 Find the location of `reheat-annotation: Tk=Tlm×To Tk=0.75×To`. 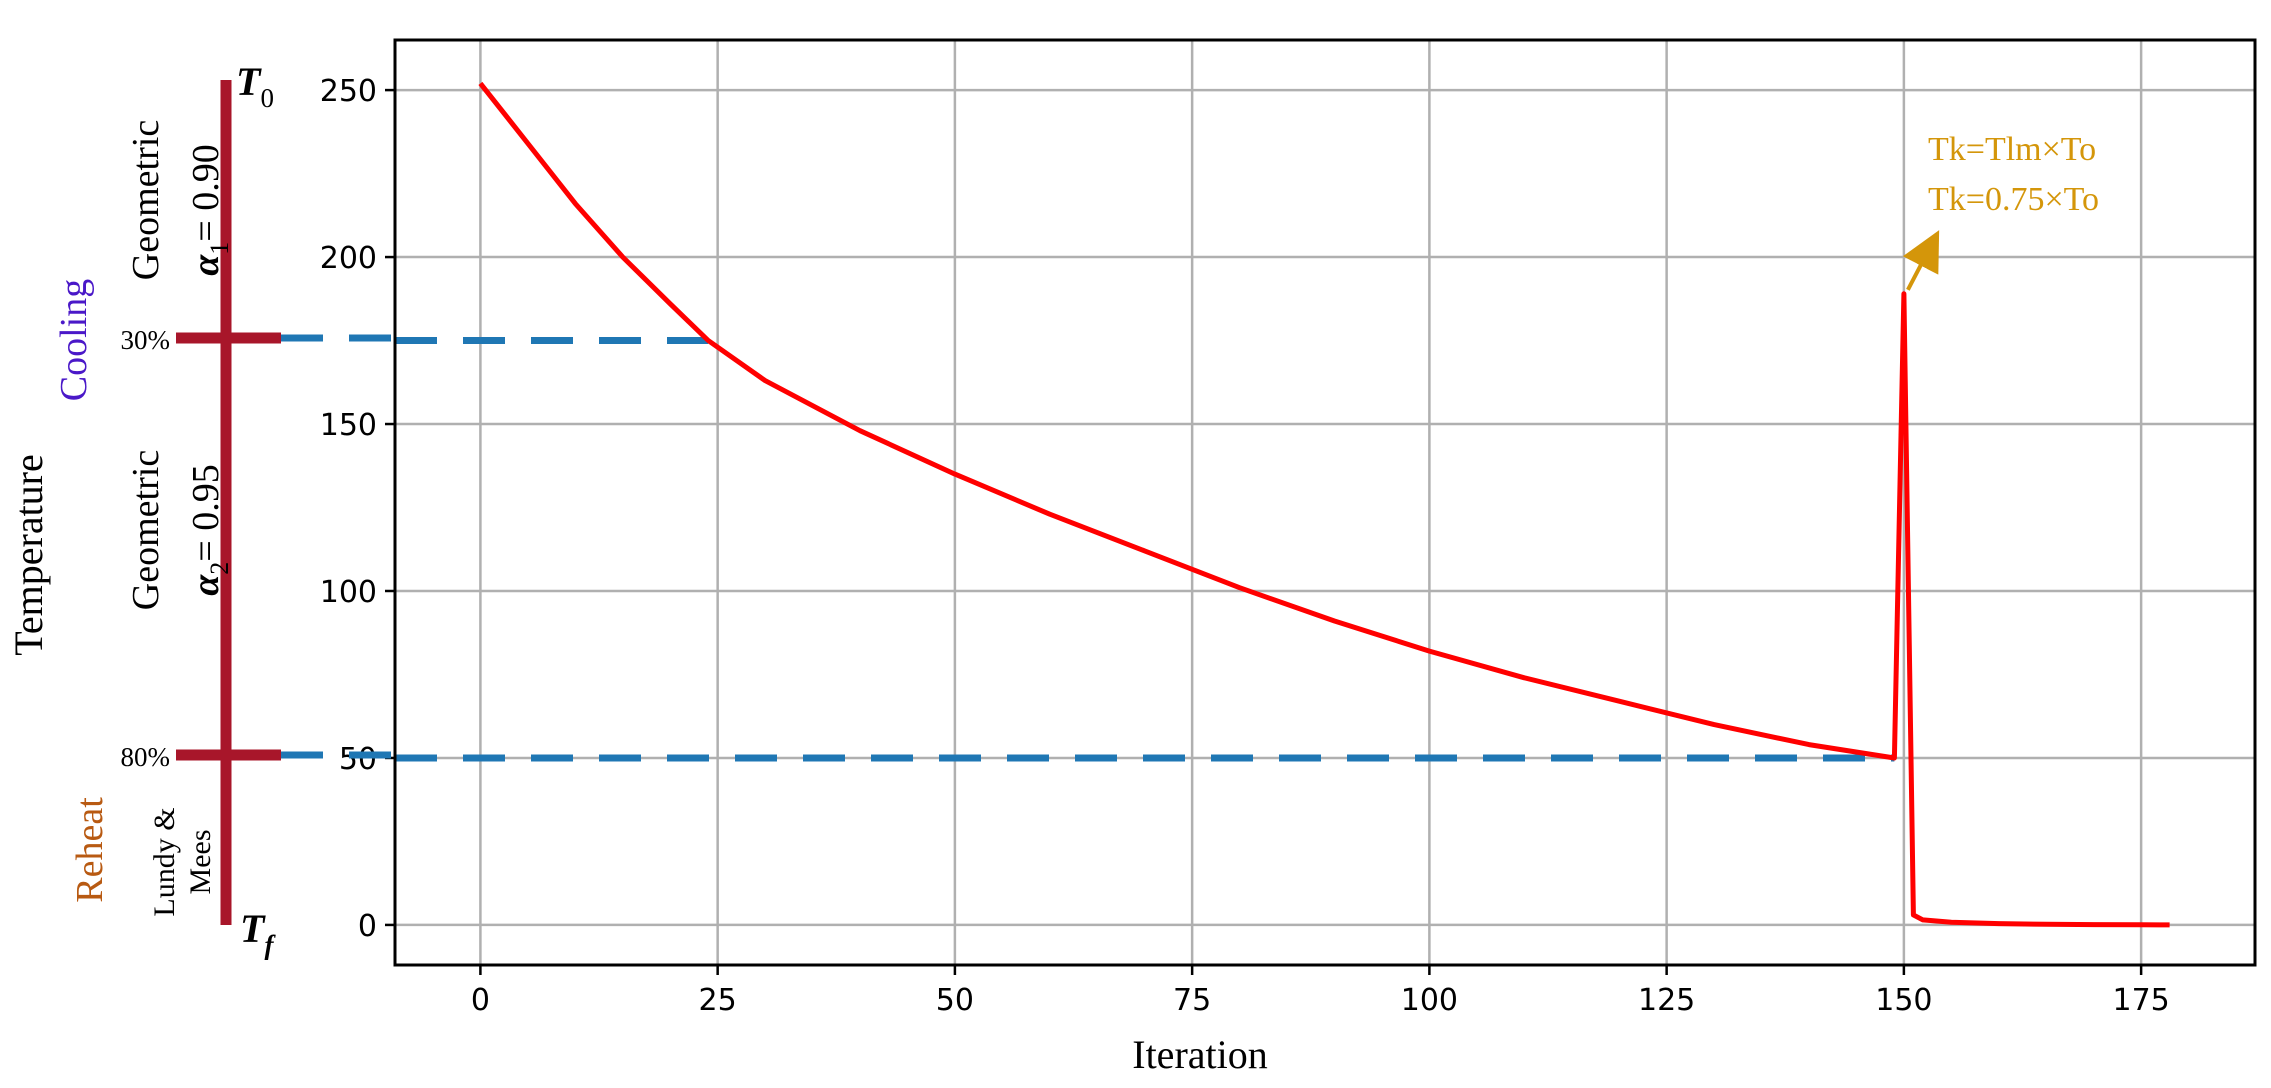

reheat-annotation: Tk=Tlm×To Tk=0.75×To is located at coordinates (2000, 211).